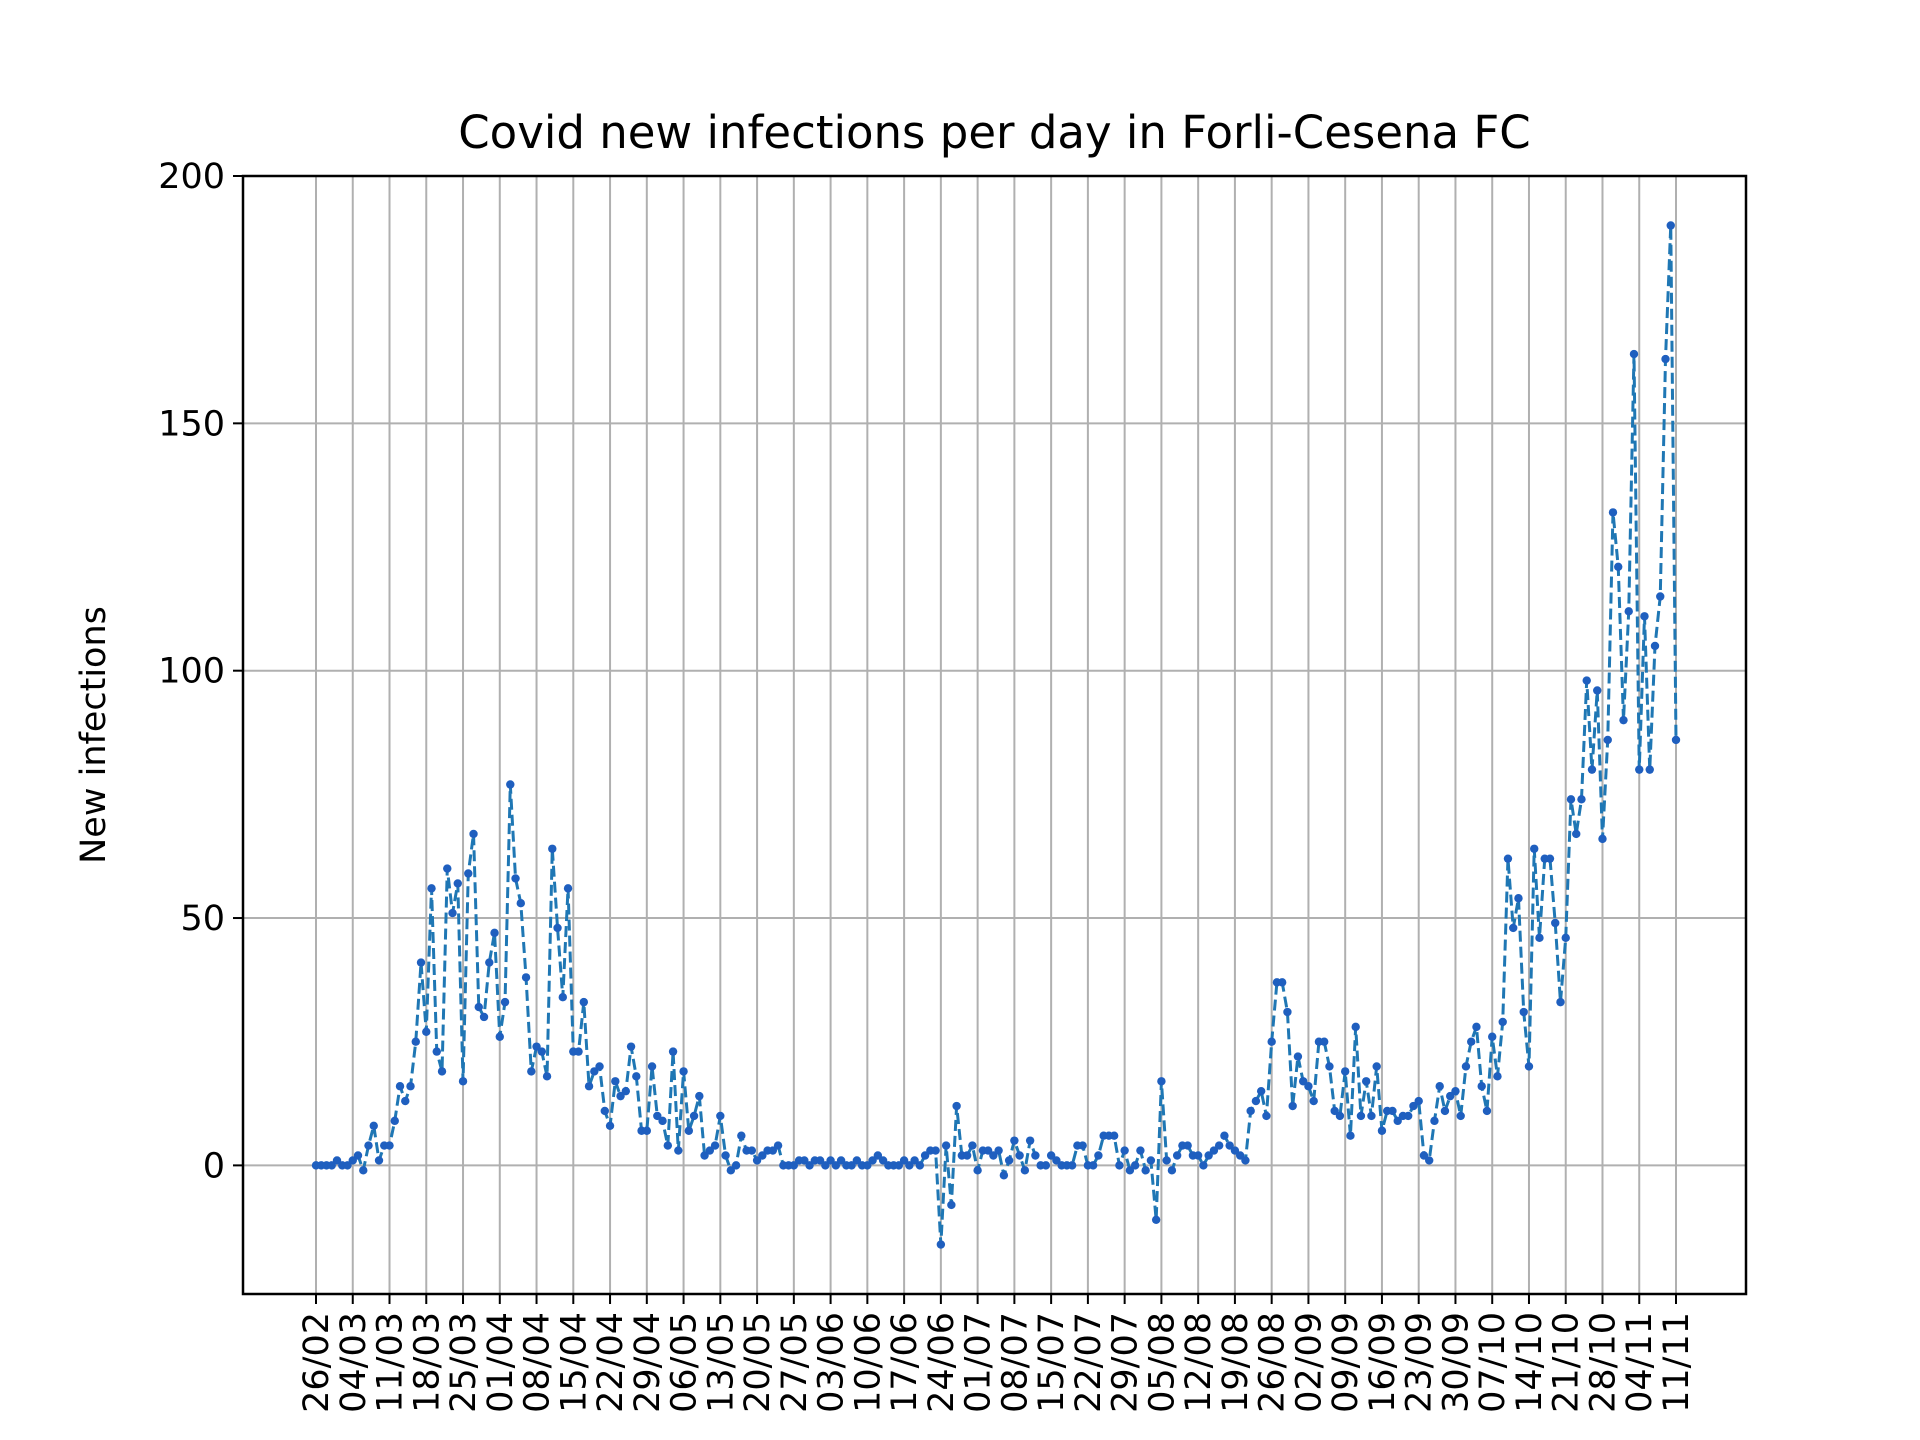 The height and width of the screenshot is (1440, 1920). I want to click on x-tick-label: 20/05, so click(758, 1362).